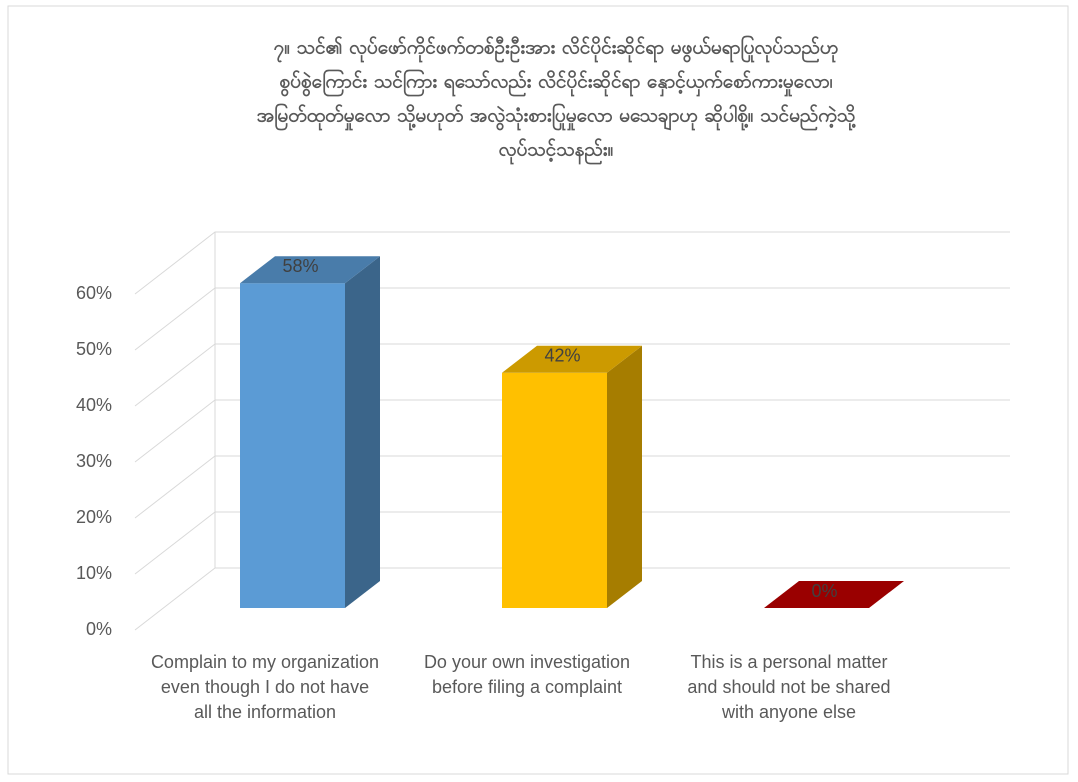 The width and height of the screenshot is (1078, 782). I want to click on y-tick-label: 60%, so click(94, 293).